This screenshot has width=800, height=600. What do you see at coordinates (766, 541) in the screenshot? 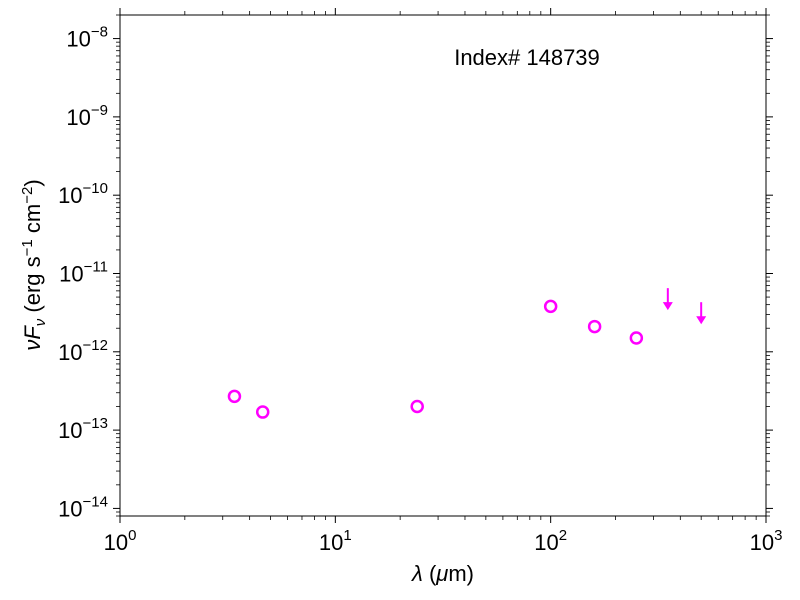
I see `x-tick-label: 10³` at bounding box center [766, 541].